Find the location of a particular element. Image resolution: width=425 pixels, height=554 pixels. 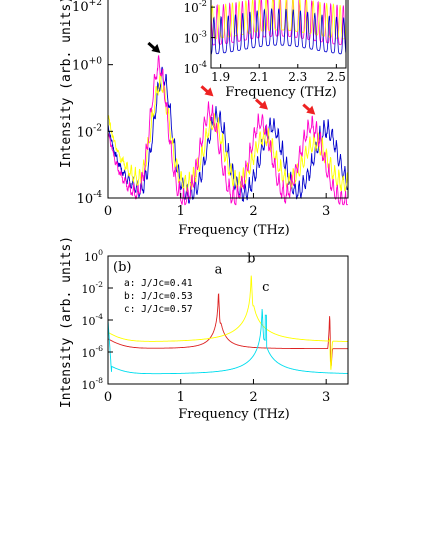

inset-frame is located at coordinates (278, 34).